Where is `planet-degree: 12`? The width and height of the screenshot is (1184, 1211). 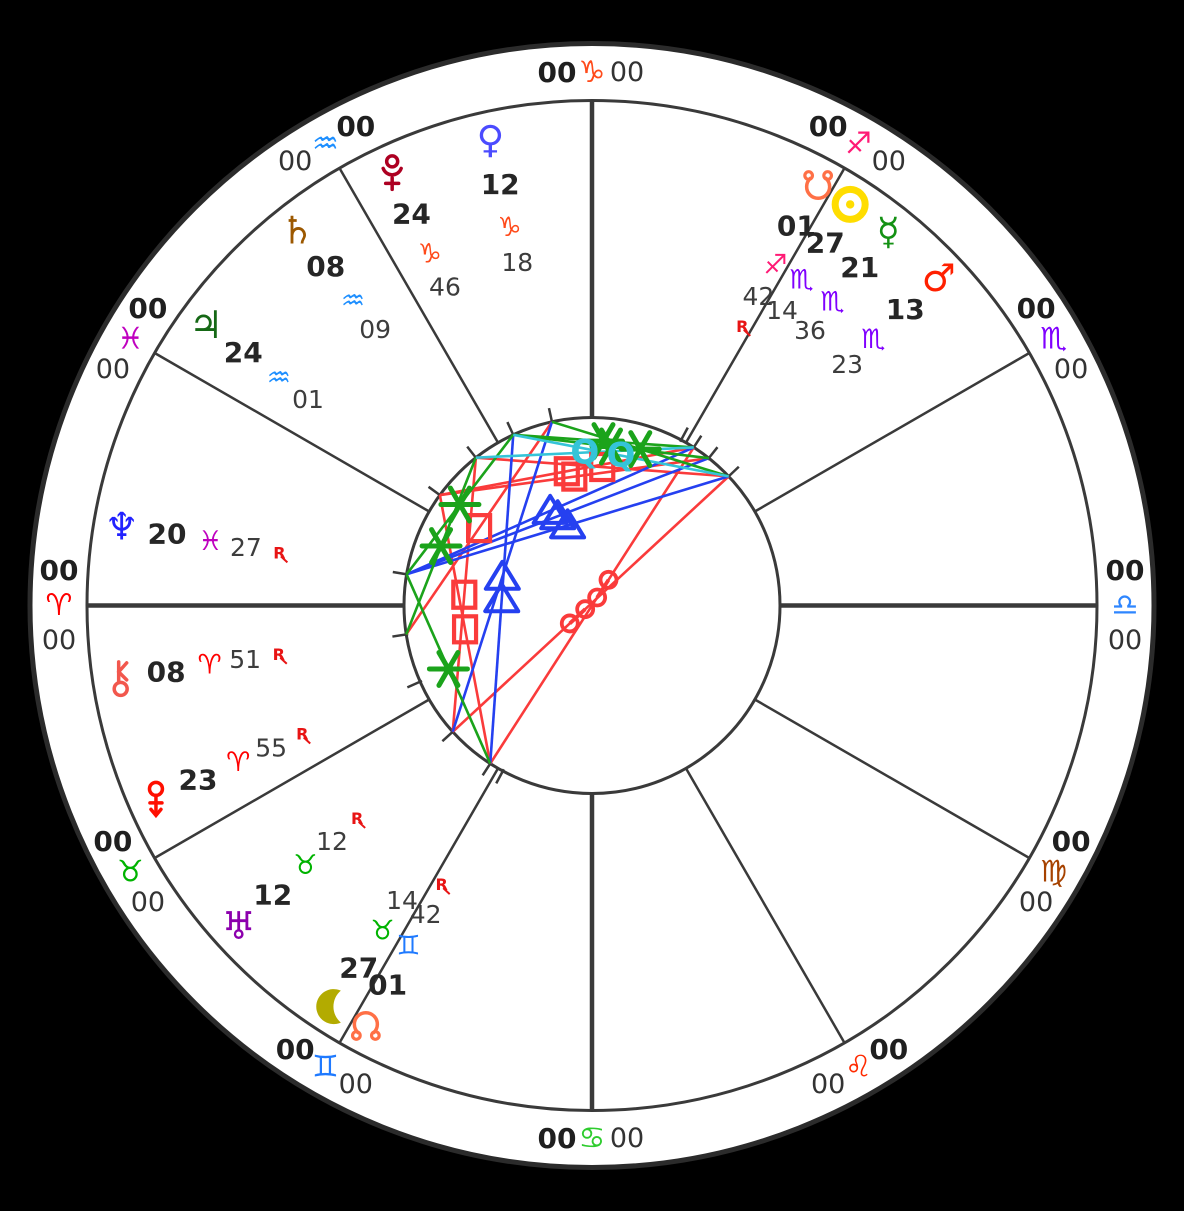
planet-degree: 12 is located at coordinates (500, 184).